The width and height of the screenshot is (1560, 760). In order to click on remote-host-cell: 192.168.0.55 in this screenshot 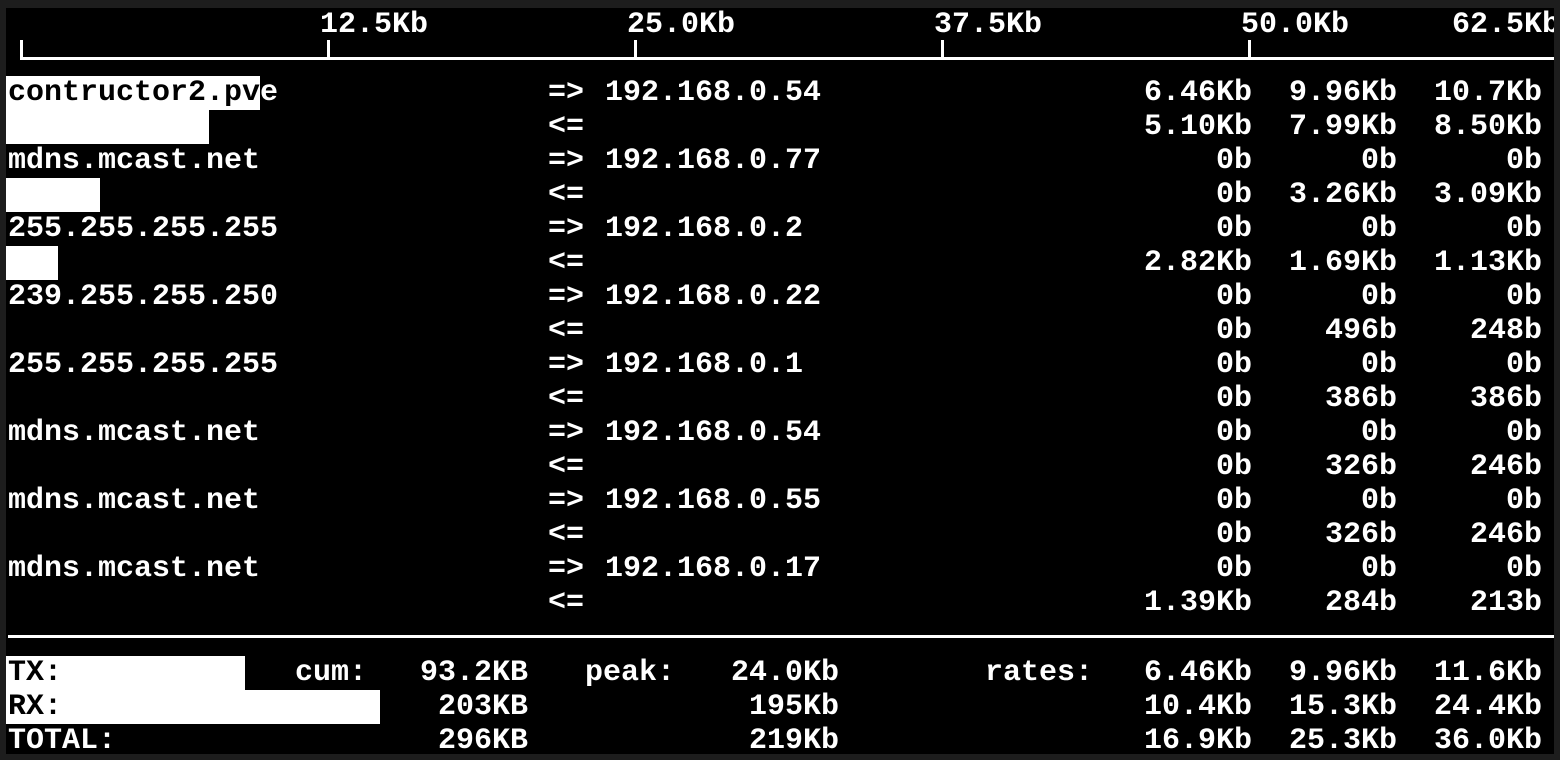, I will do `click(713, 501)`.